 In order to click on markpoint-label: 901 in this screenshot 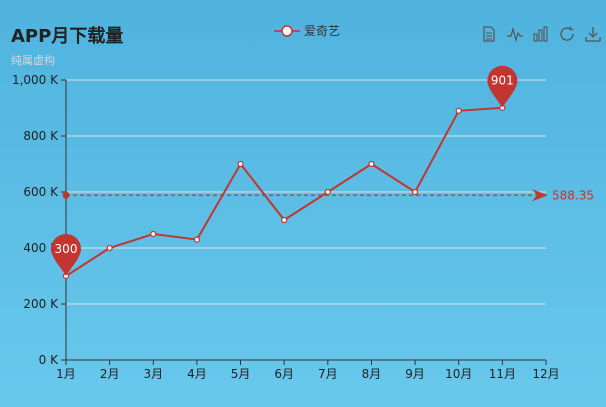, I will do `click(502, 81)`.